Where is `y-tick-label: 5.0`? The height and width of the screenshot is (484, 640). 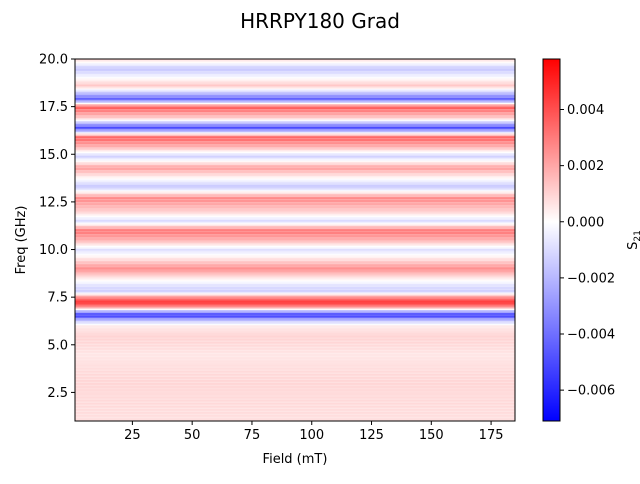 y-tick-label: 5.0 is located at coordinates (57, 345).